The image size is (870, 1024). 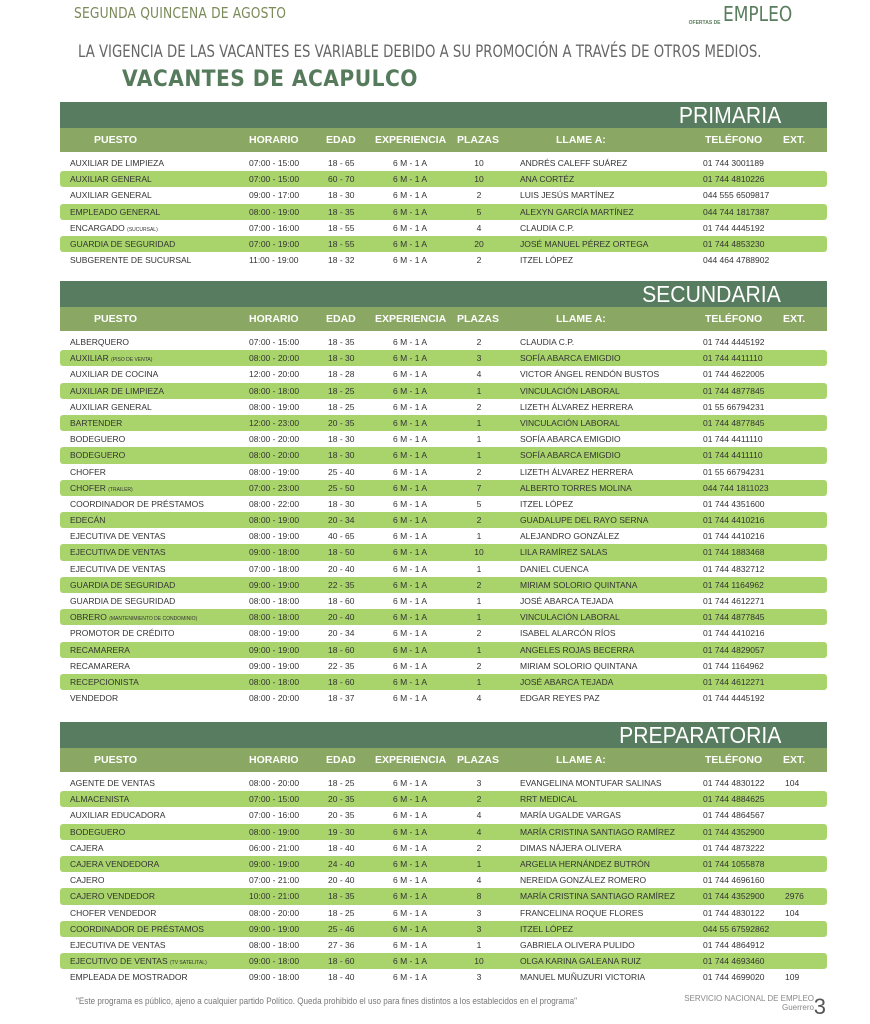 I want to click on cell-telefono: 01 744 4351600, so click(x=734, y=503).